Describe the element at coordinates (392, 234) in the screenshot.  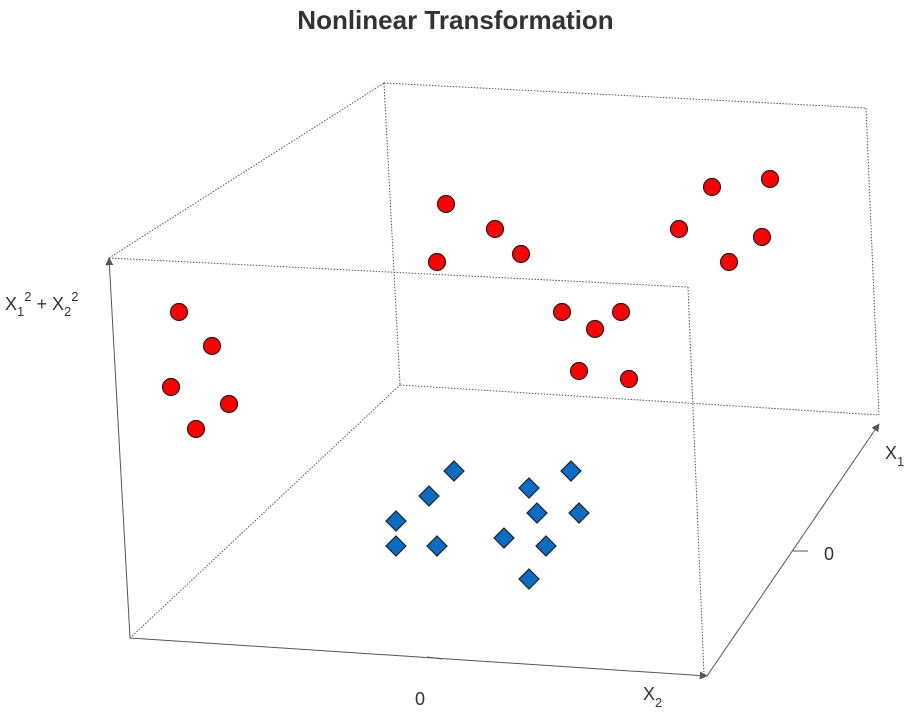
I see `back-left-edge` at that location.